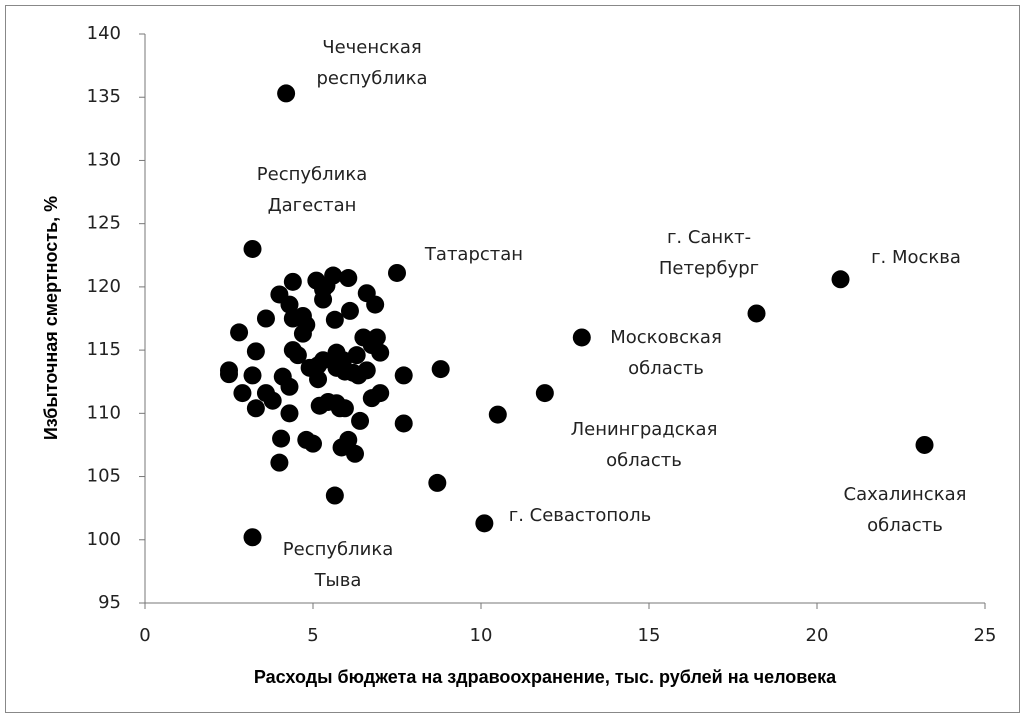 The width and height of the screenshot is (1027, 719). Describe the element at coordinates (580, 515) in the screenshot. I see `annotation: г. Севастополь` at that location.